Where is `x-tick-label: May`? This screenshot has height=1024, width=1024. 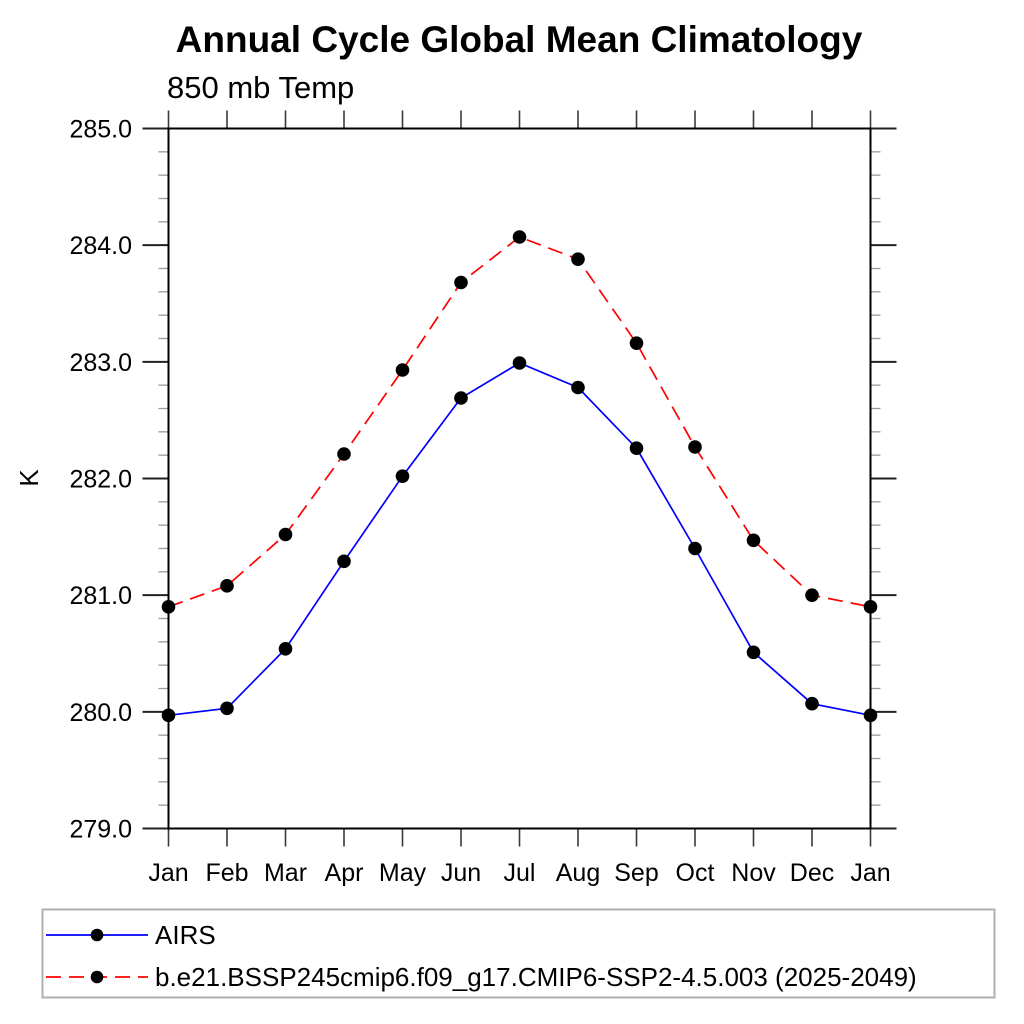 x-tick-label: May is located at coordinates (403, 873).